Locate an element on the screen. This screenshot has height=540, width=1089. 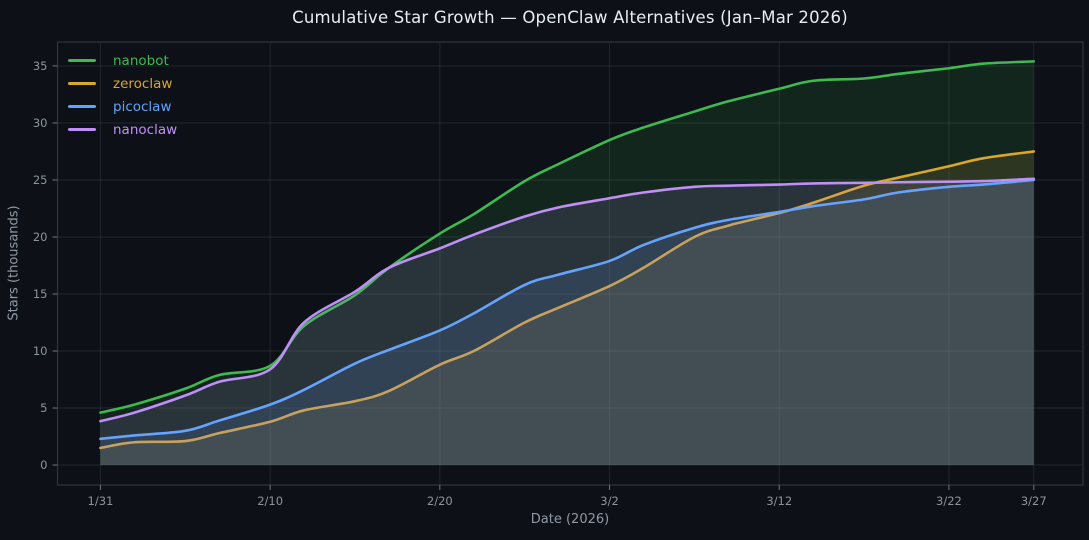
legend-item-picoclaw: picoclaw is located at coordinates (122, 106).